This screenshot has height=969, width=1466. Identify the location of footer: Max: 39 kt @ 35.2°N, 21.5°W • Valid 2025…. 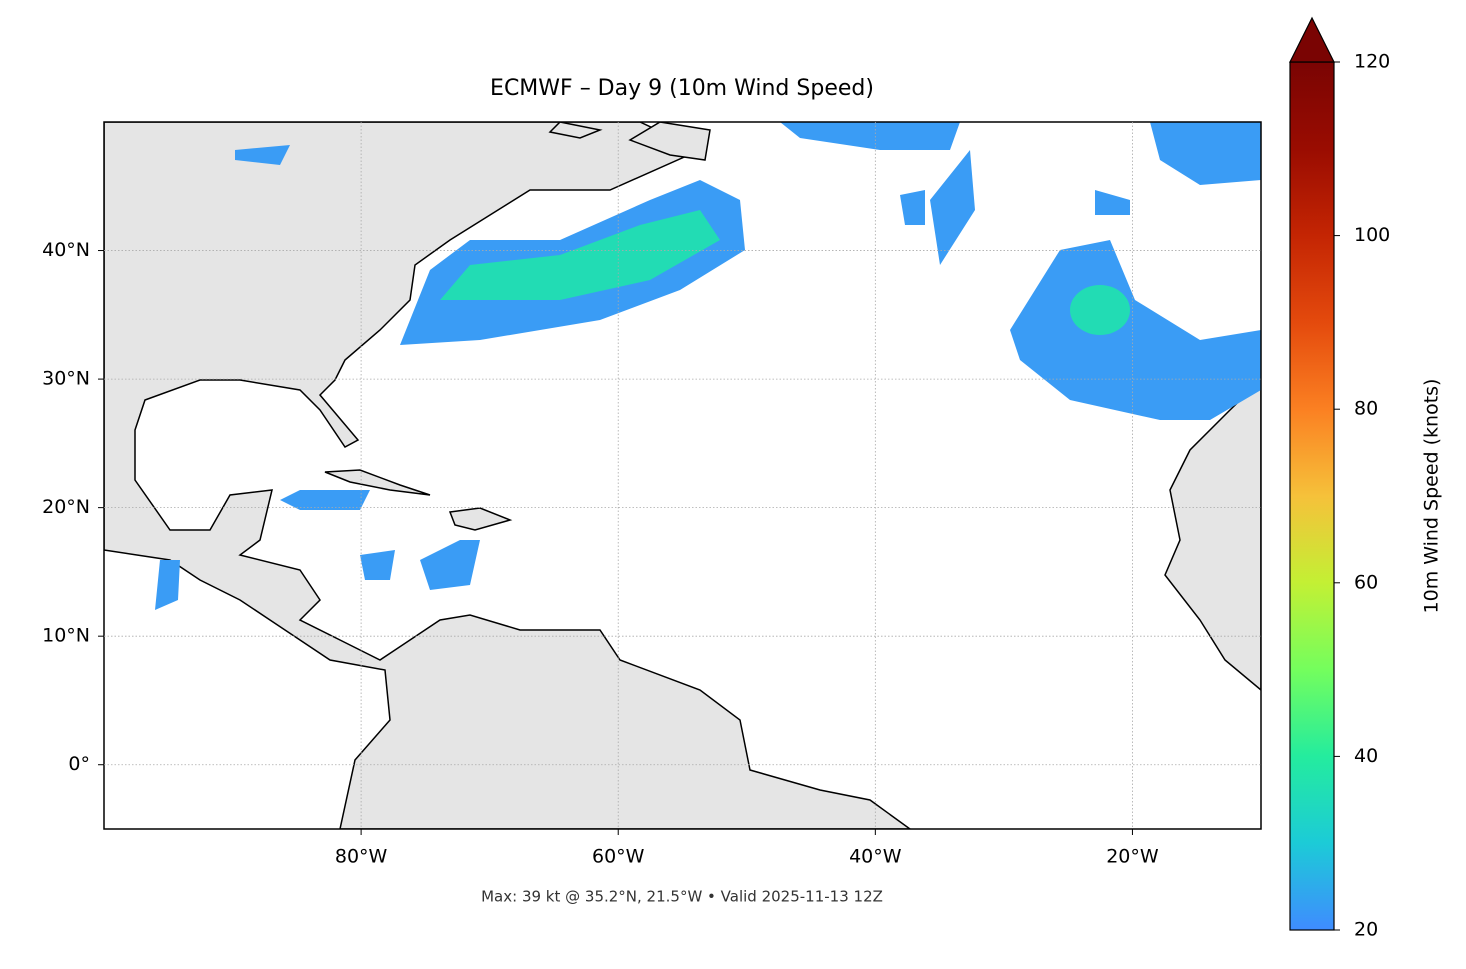
(682, 897).